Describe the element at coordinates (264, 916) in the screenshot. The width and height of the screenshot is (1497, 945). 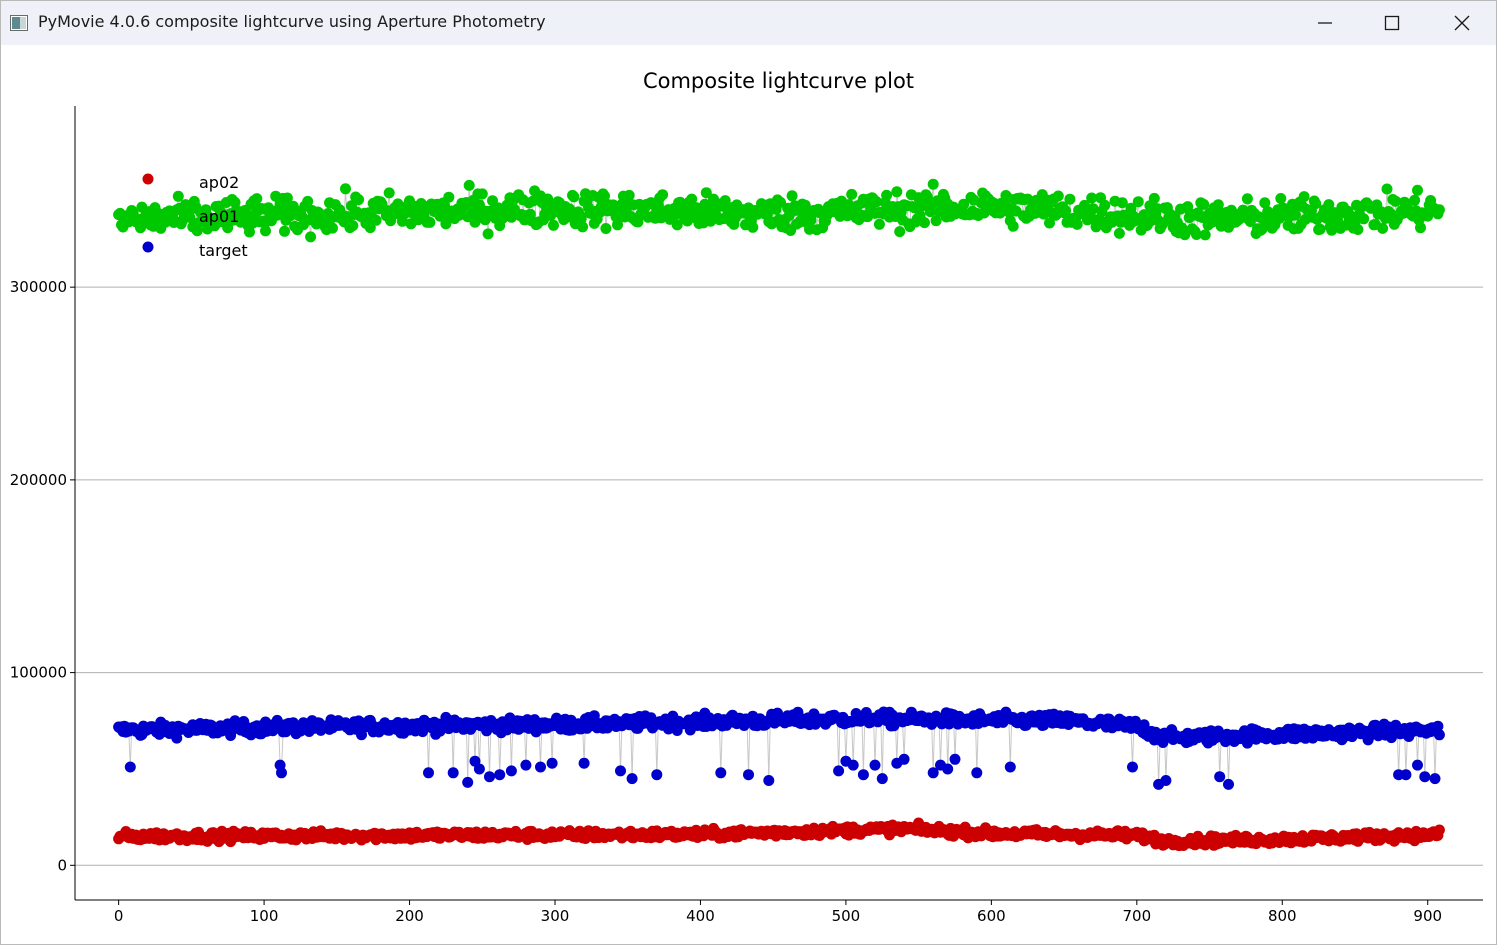
I see `x-tick-label: 100` at that location.